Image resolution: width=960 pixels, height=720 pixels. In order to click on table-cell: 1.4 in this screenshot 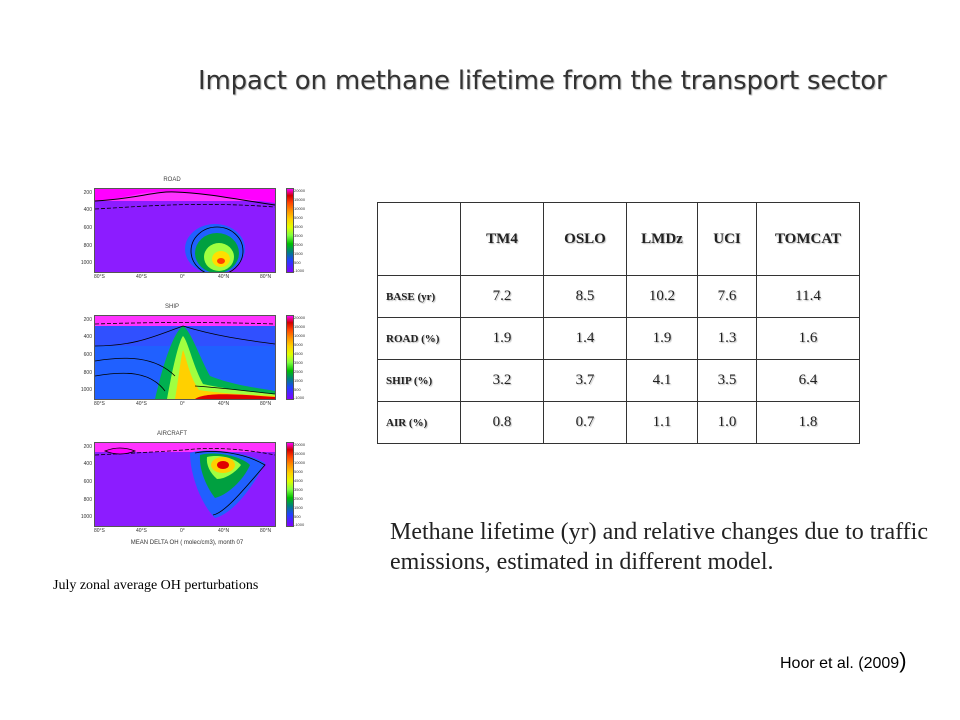, I will do `click(585, 338)`.